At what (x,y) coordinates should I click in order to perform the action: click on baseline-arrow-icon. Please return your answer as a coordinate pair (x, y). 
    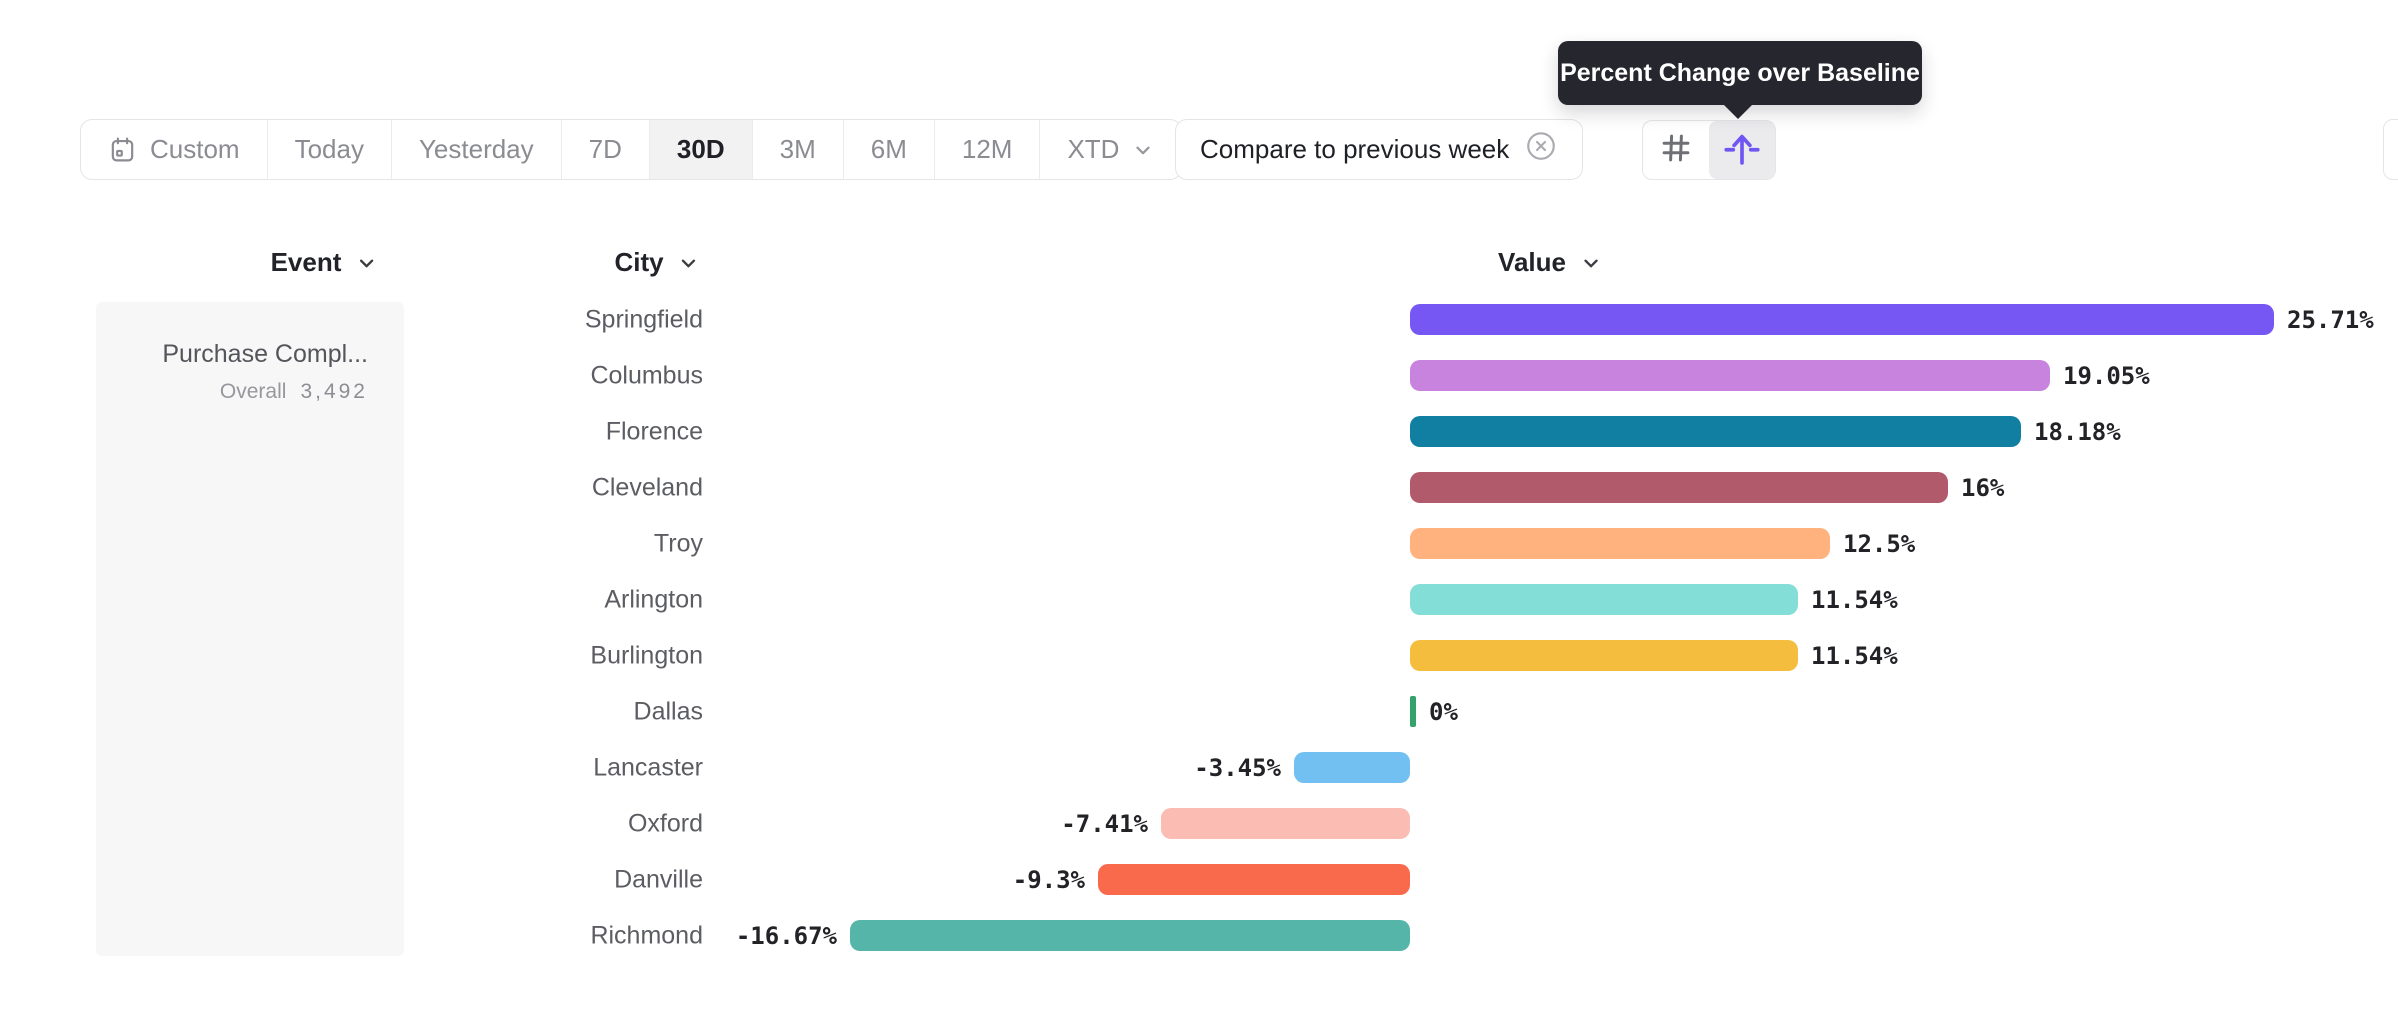
    Looking at the image, I should click on (1742, 150).